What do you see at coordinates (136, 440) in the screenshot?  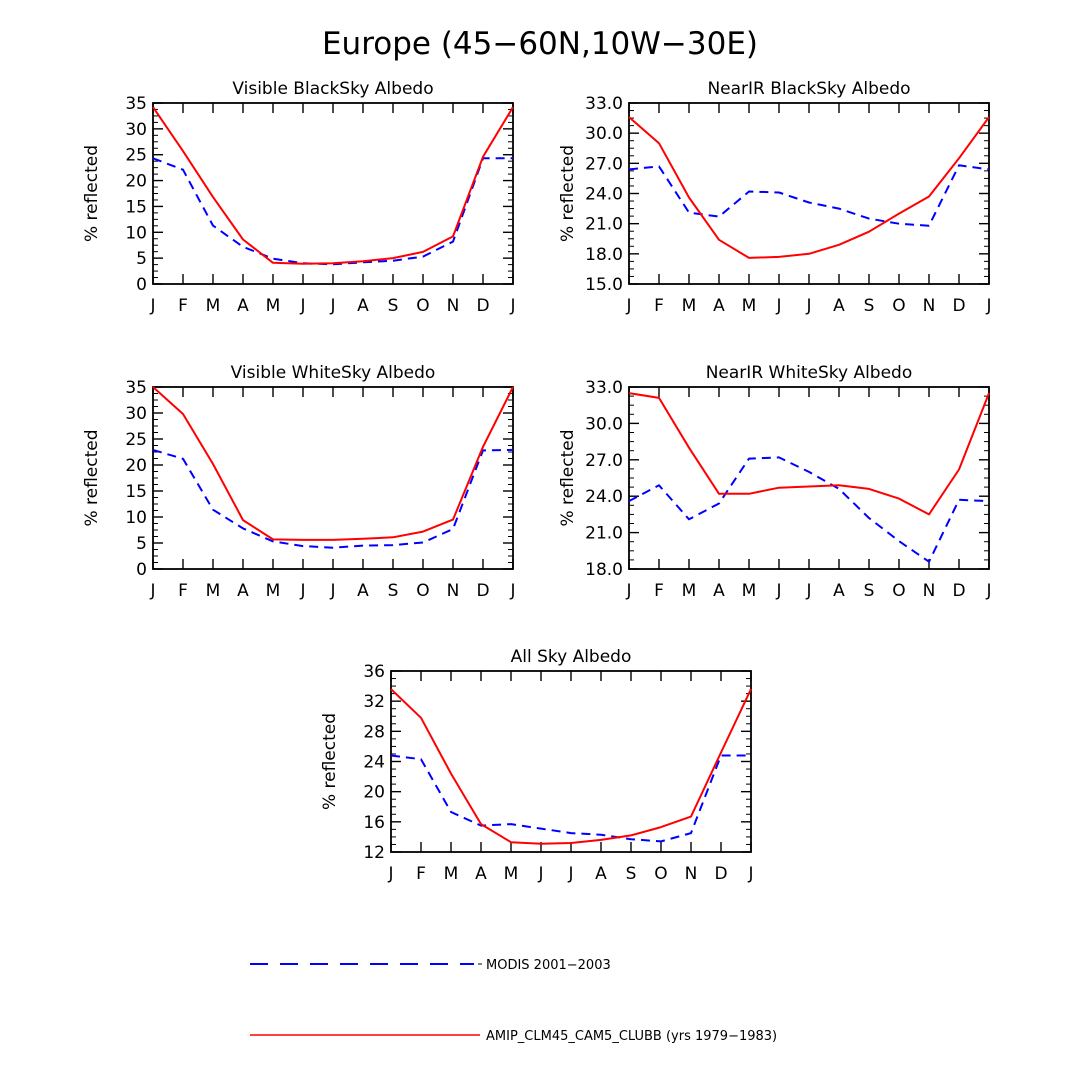 I see `y-tick-label: 25` at bounding box center [136, 440].